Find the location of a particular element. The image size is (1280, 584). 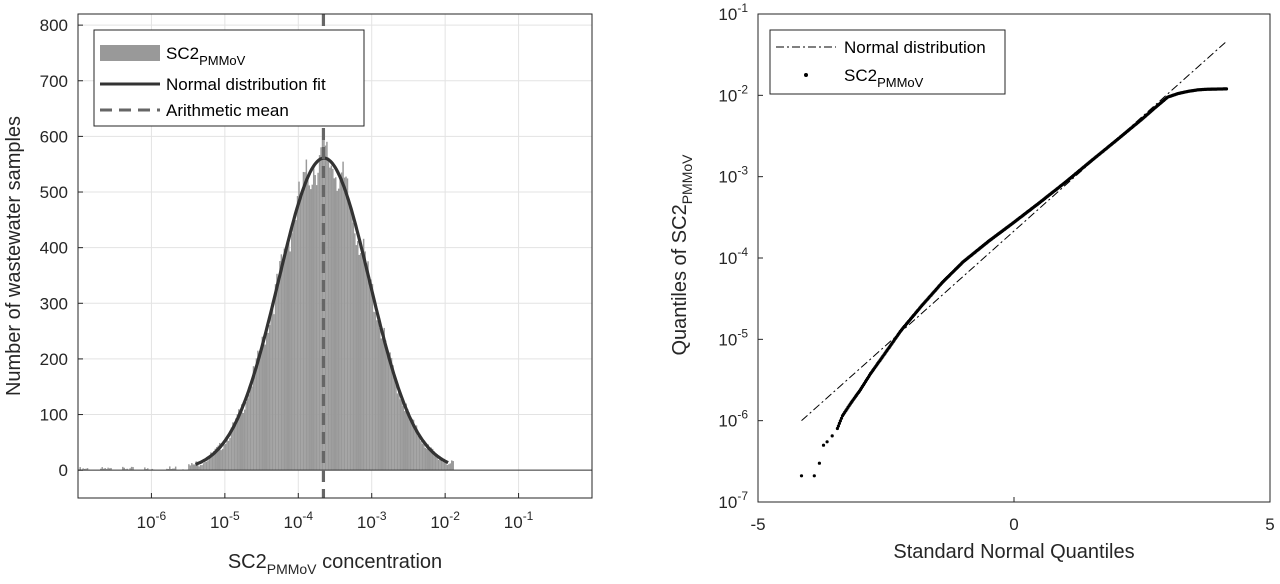

normal-fit-curve is located at coordinates (321, 311).